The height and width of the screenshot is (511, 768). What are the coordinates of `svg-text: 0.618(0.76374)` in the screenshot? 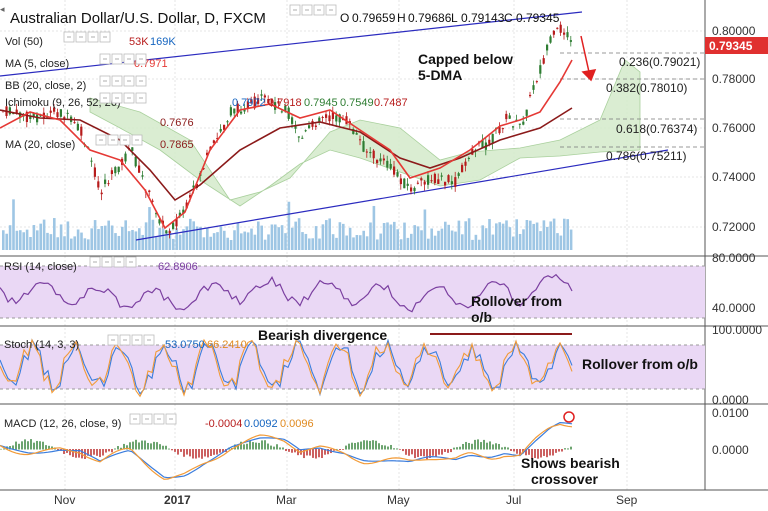 It's located at (656, 129).